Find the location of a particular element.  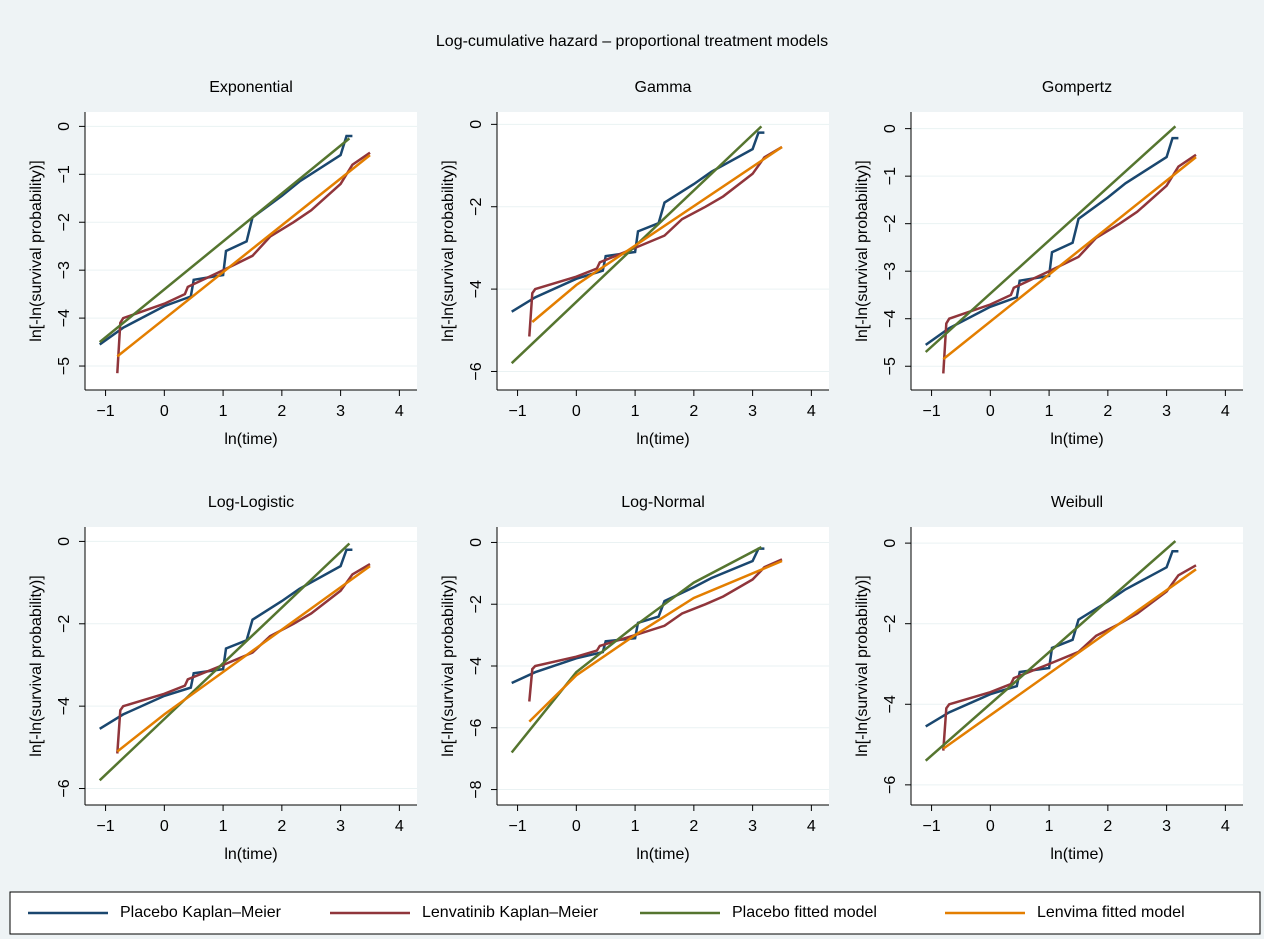

y-tick-label: −3 is located at coordinates (890, 271).